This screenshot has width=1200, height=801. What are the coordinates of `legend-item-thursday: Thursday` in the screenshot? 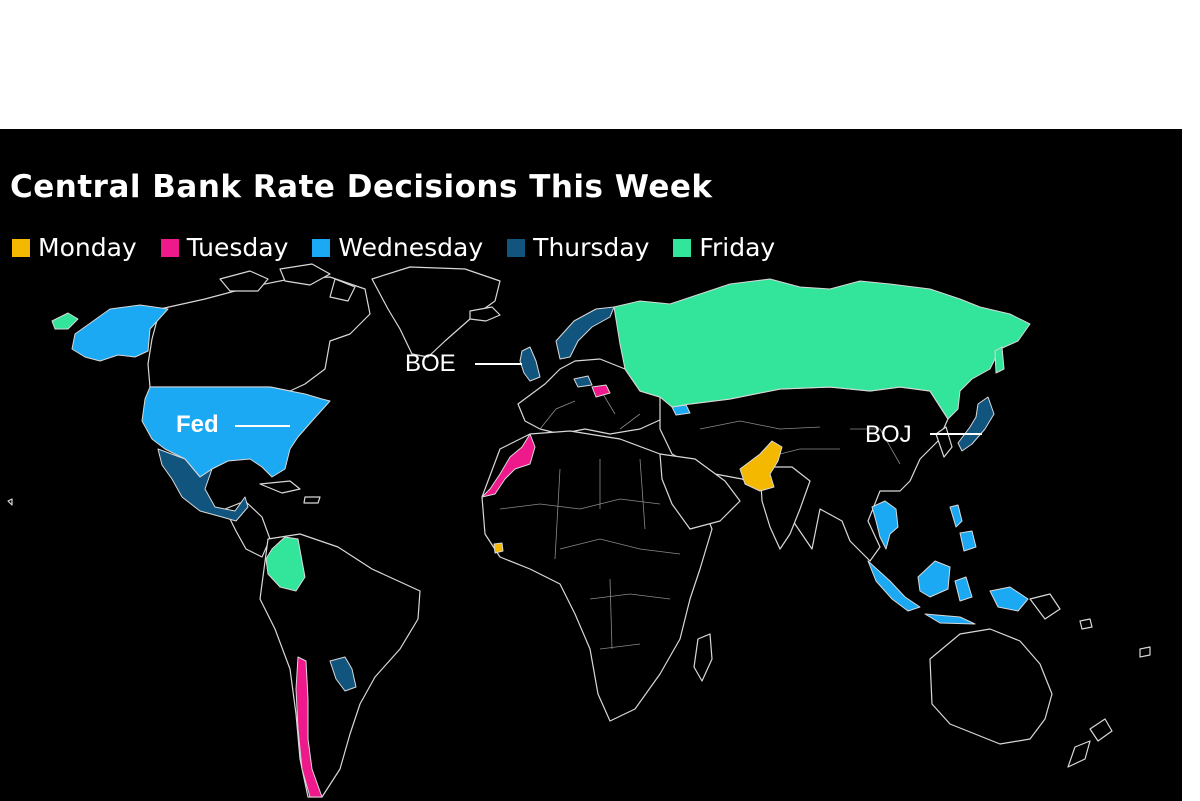 It's located at (578, 247).